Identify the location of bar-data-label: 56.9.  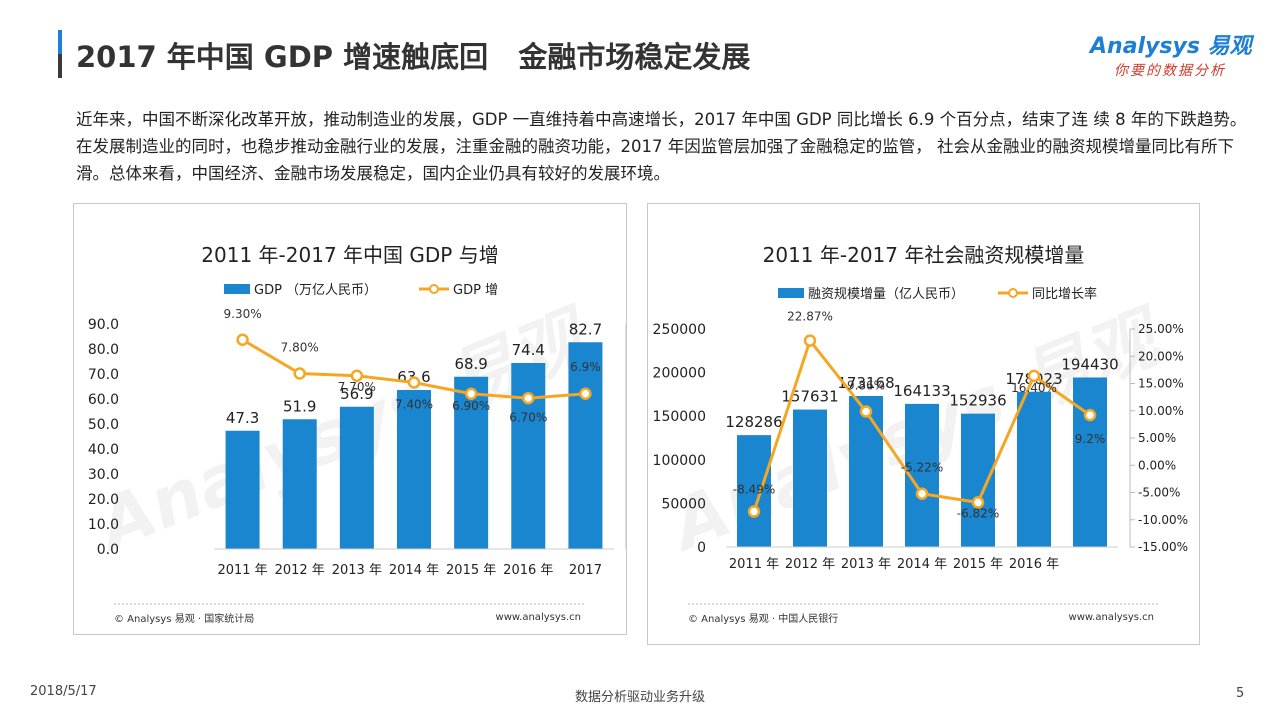
(356, 394).